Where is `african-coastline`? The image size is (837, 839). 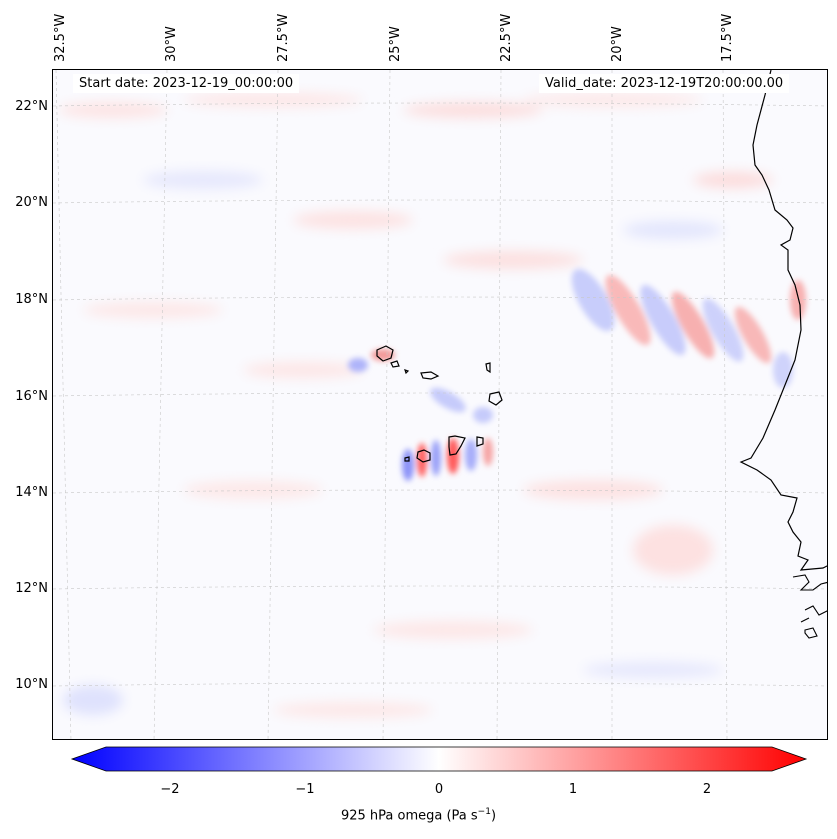 african-coastline is located at coordinates (783, 320).